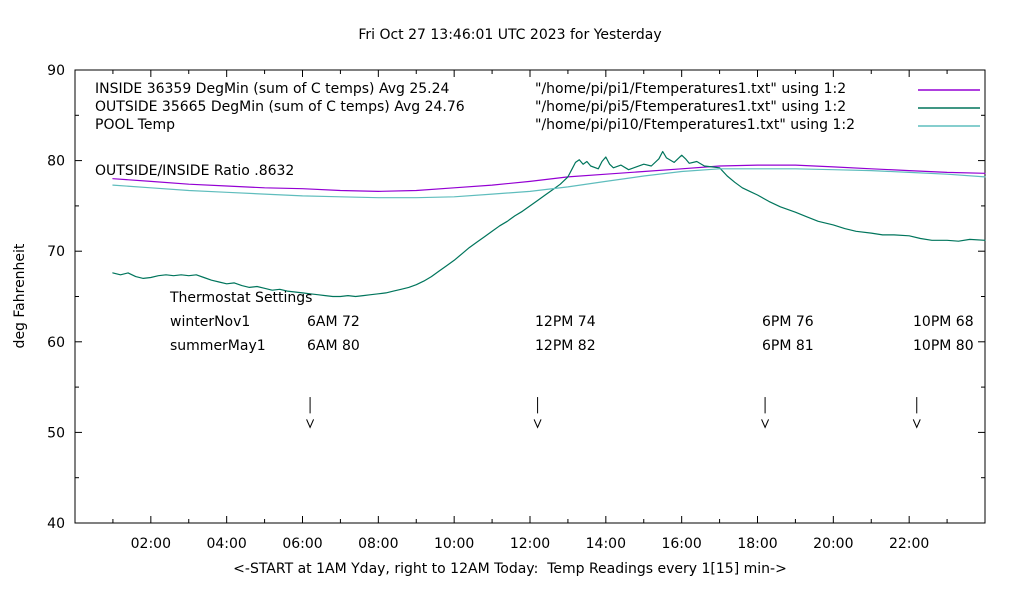 The height and width of the screenshot is (600, 1020). I want to click on y-tick-label: 60, so click(56, 343).